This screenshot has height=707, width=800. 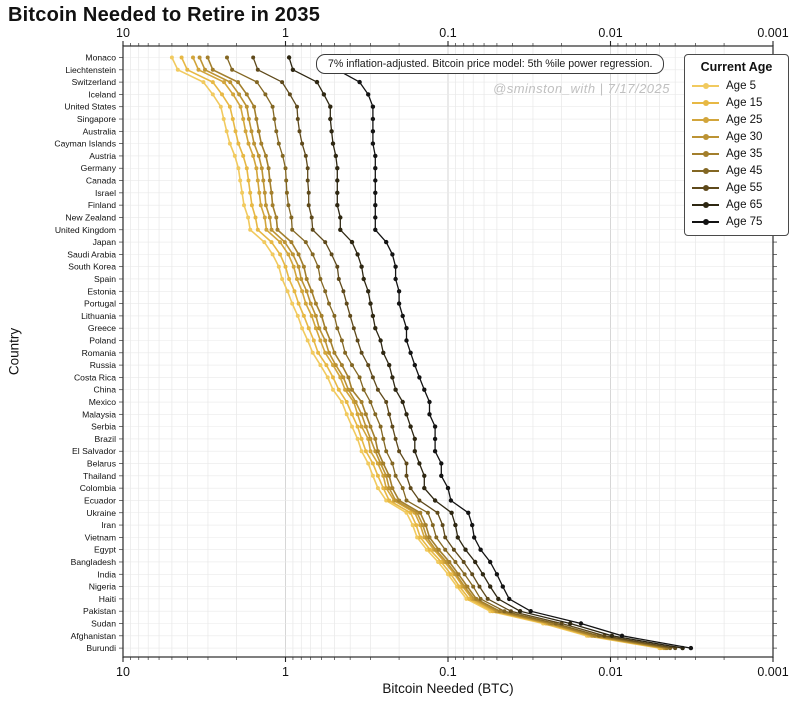 I want to click on x-tick-label-bottom: 10, so click(x=123, y=672).